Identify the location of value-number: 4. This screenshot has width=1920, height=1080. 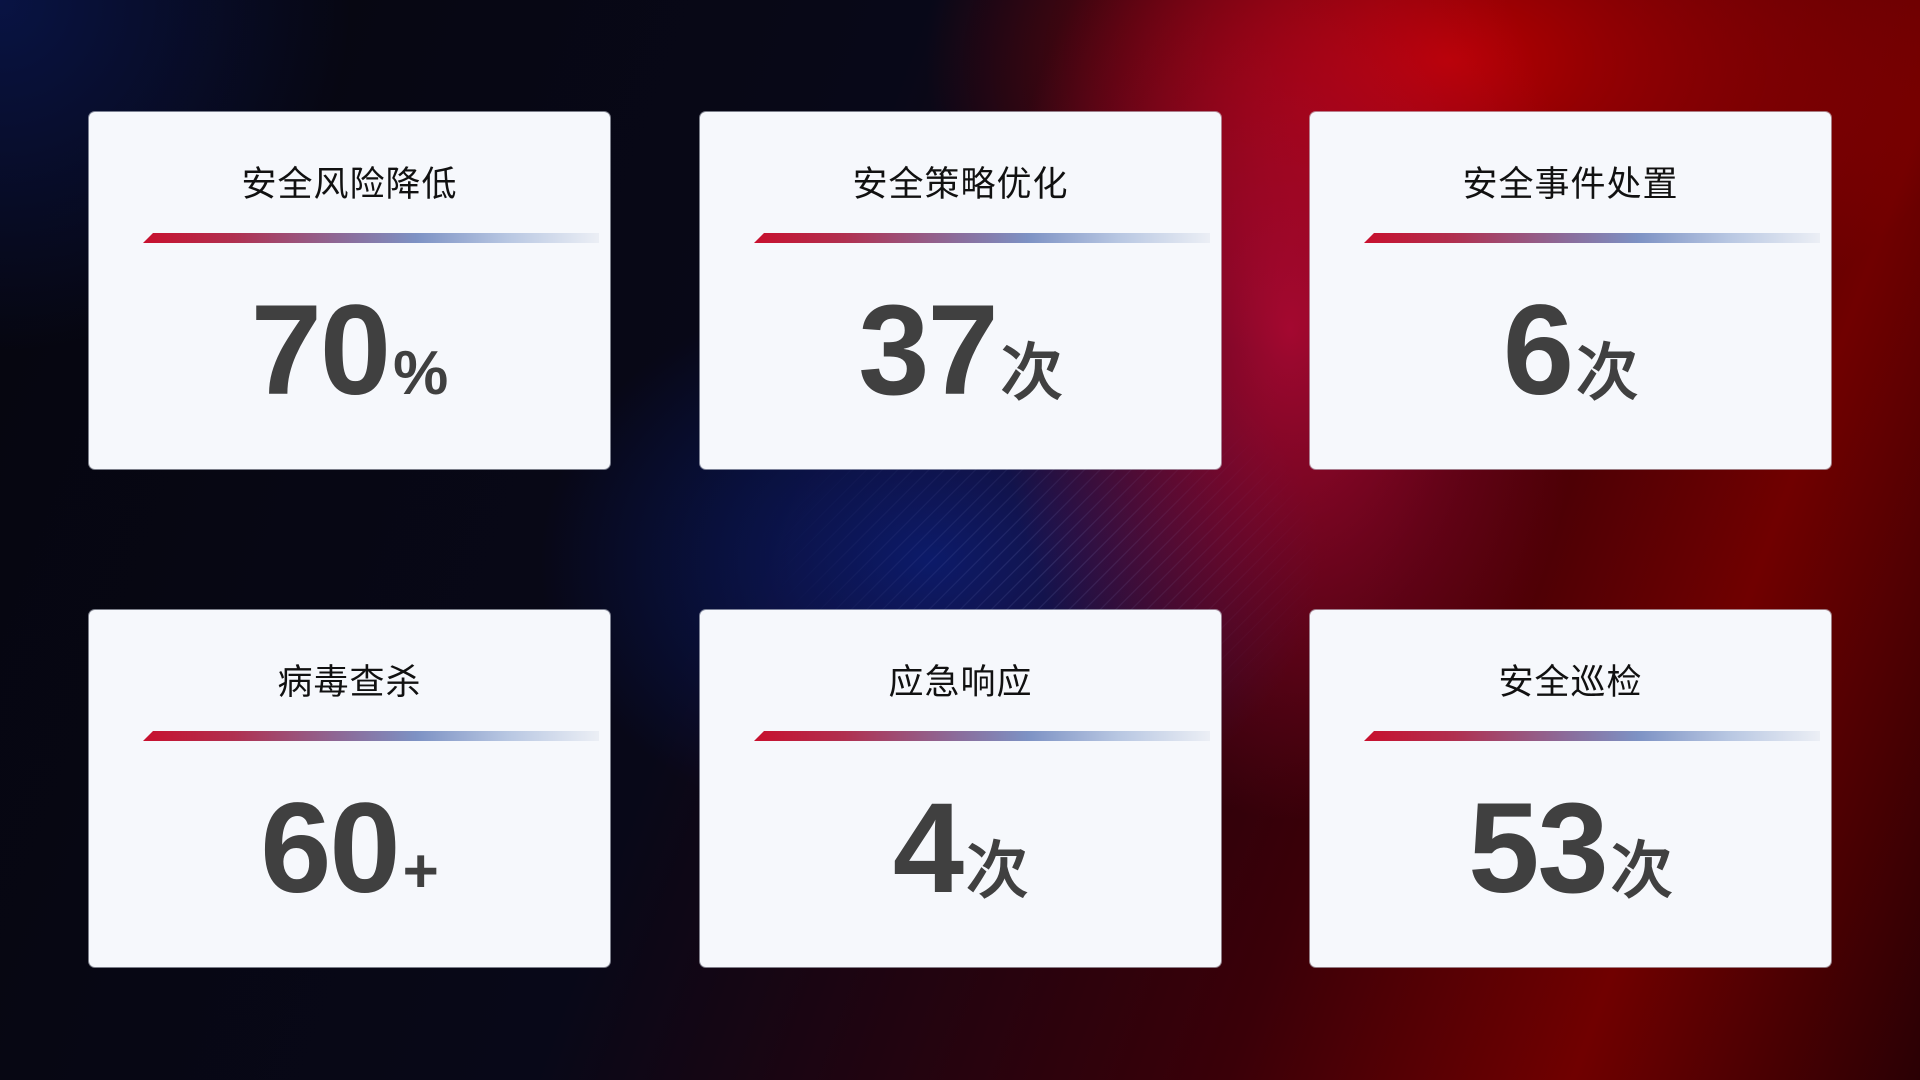
(928, 848).